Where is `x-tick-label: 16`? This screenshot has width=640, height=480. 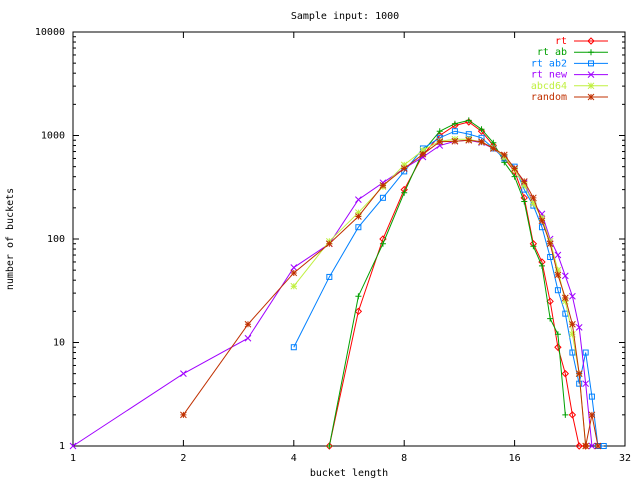 x-tick-label: 16 is located at coordinates (515, 458).